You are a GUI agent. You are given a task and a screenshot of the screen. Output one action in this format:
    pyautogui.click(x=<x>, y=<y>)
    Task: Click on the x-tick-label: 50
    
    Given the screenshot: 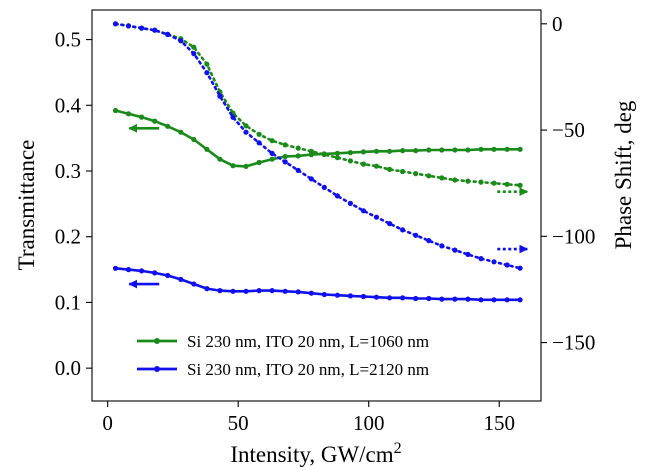 What is the action you would take?
    pyautogui.click(x=238, y=423)
    